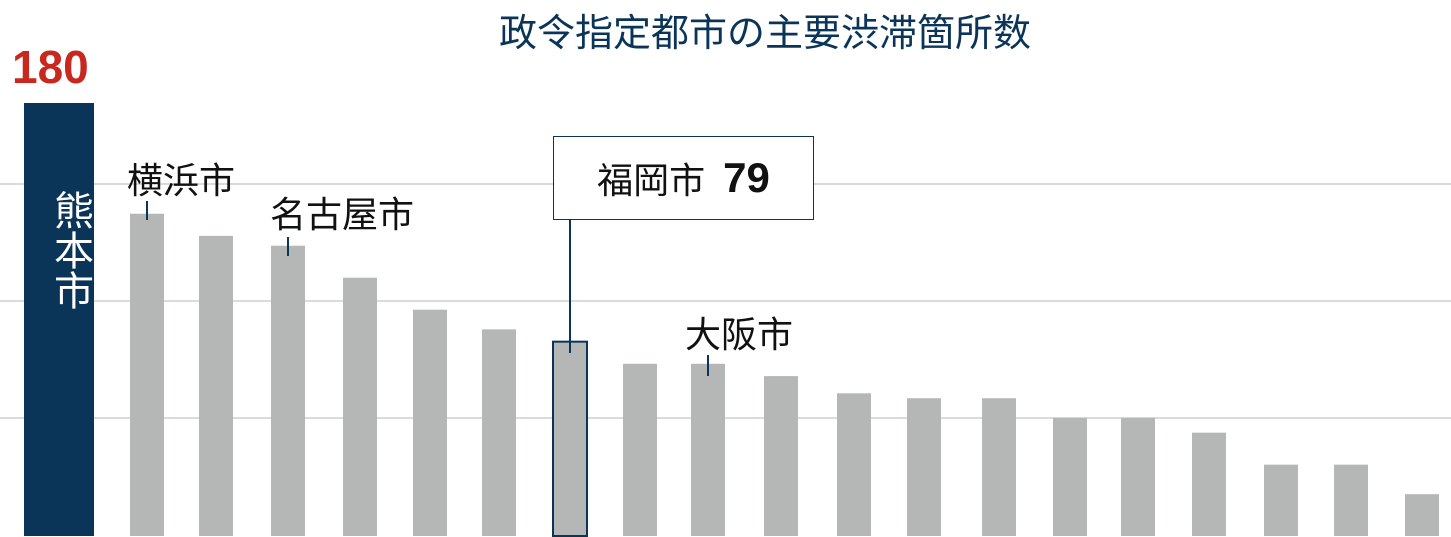 The width and height of the screenshot is (1451, 537). What do you see at coordinates (764, 33) in the screenshot?
I see `chart-title: 政令指定都市の主要渋滞箇所数` at bounding box center [764, 33].